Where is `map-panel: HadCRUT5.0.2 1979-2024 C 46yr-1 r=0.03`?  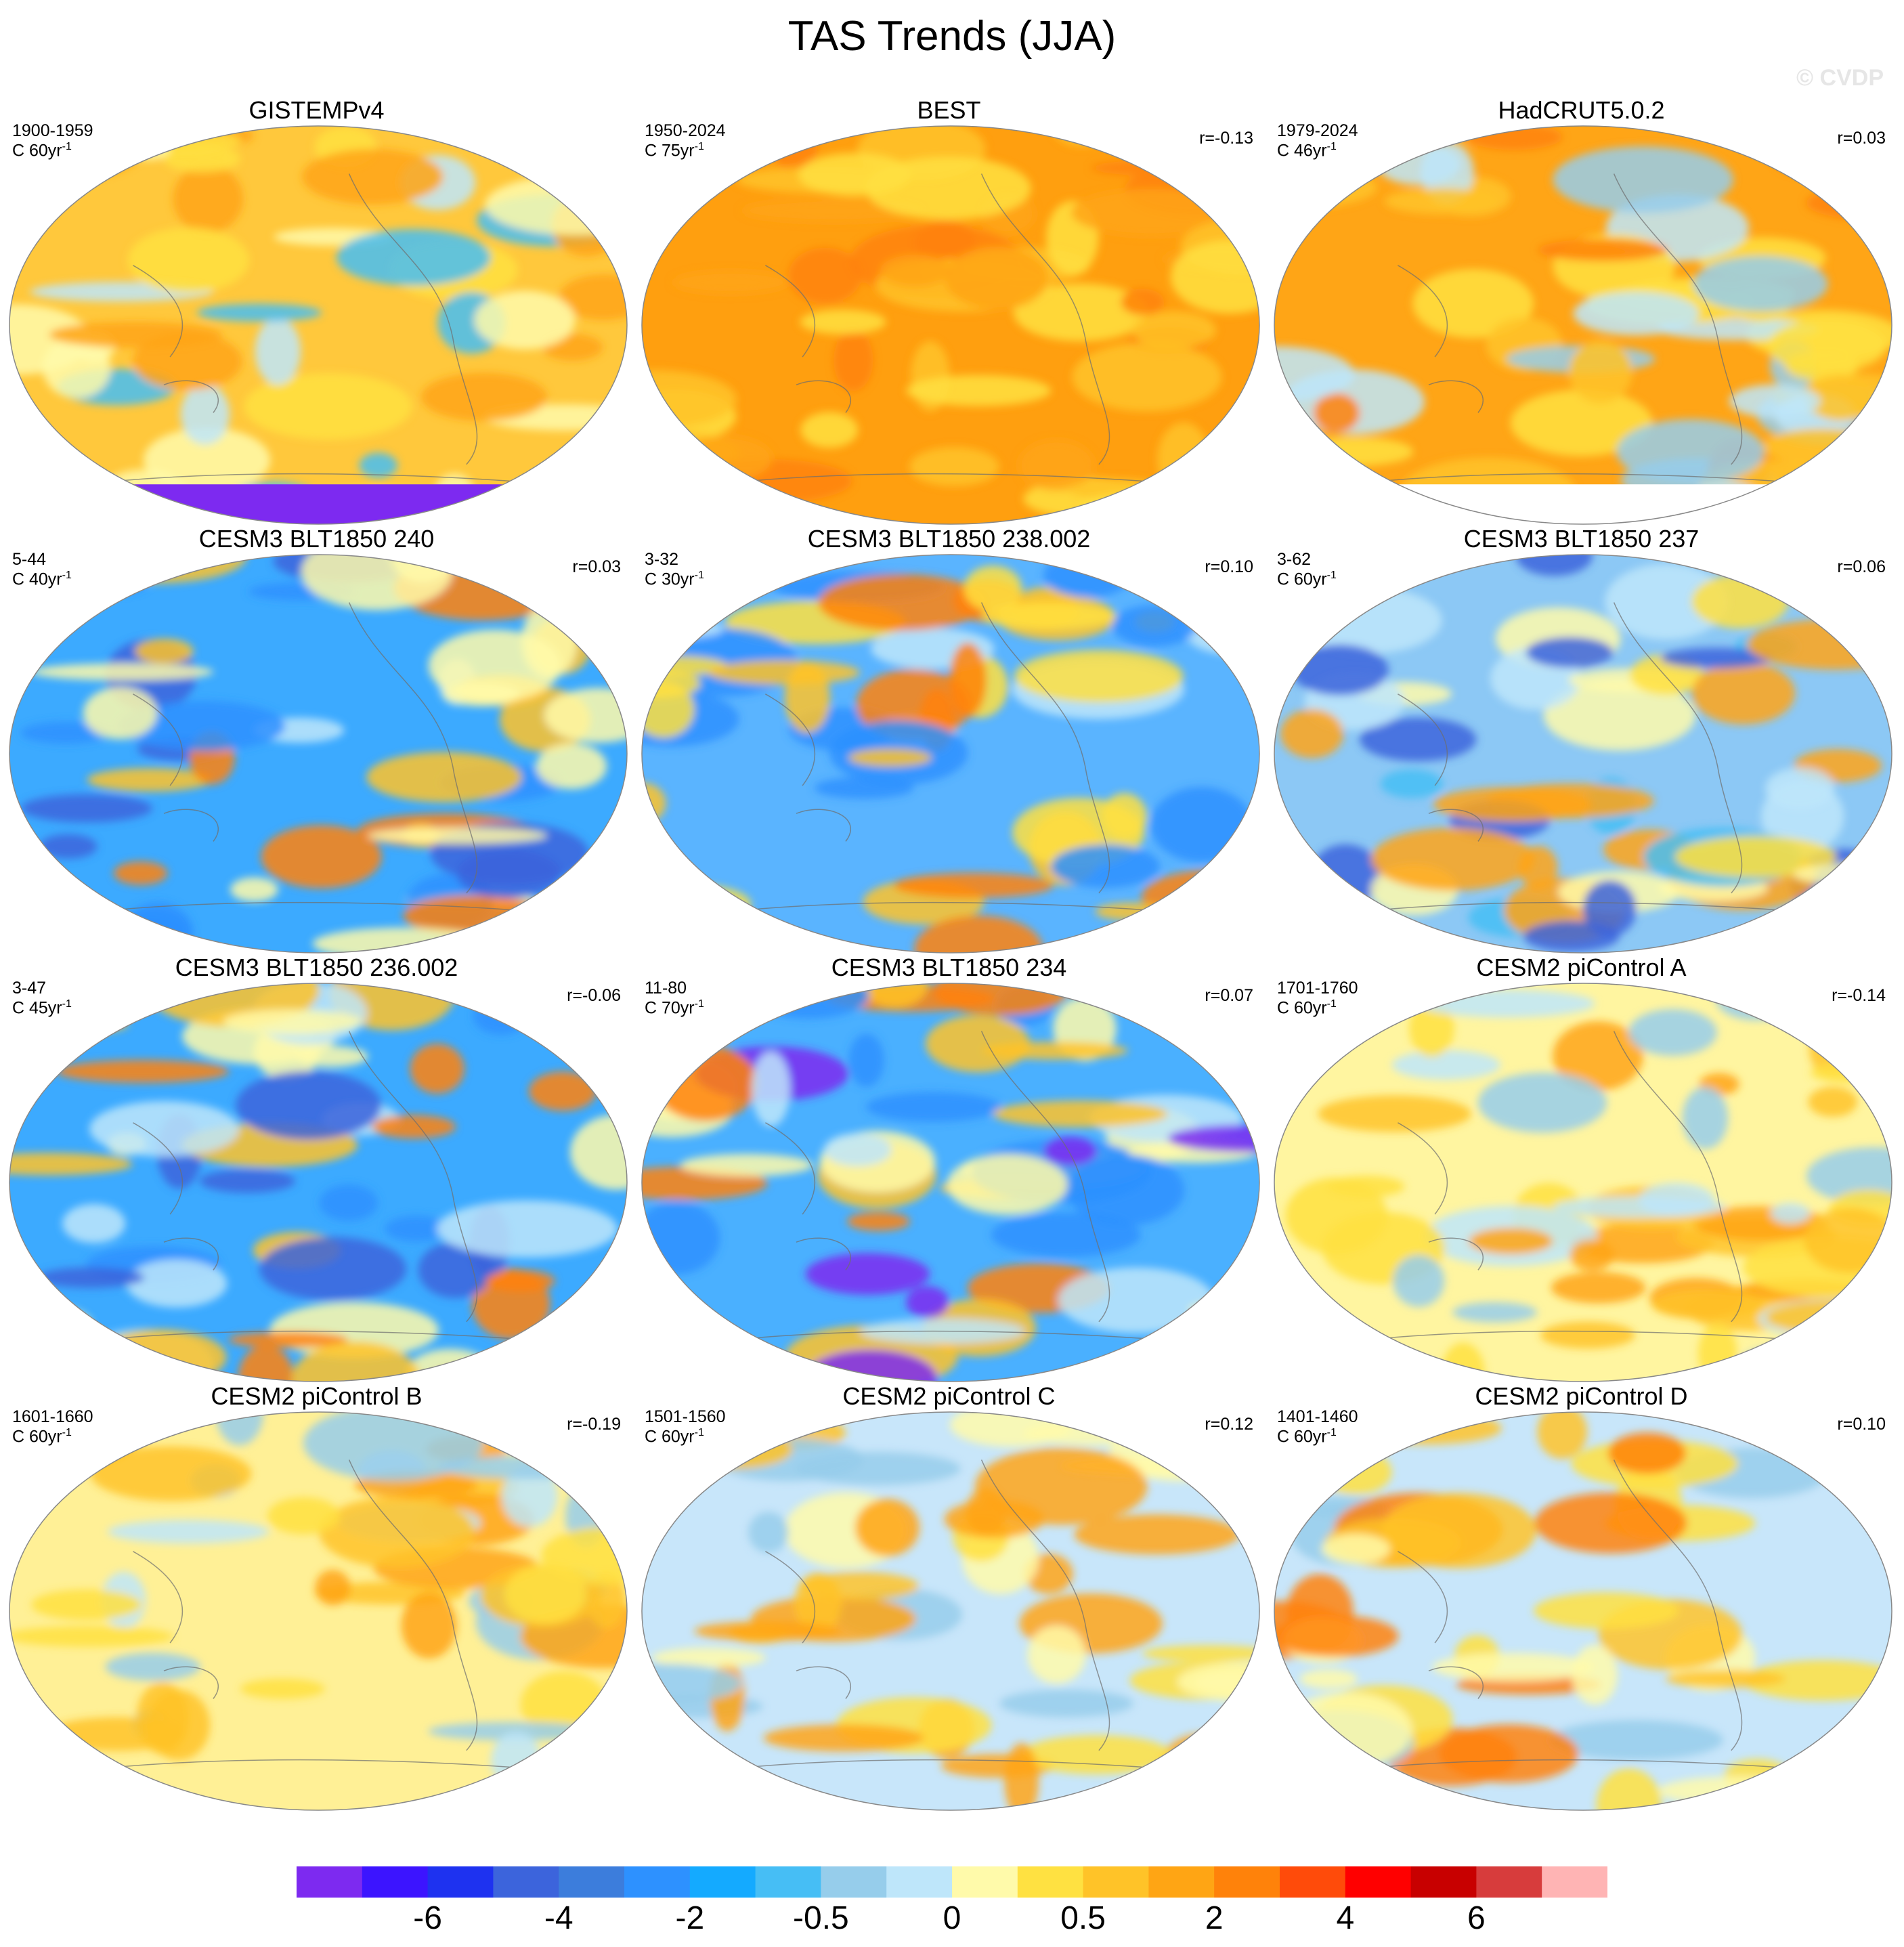 map-panel: HadCRUT5.0.2 1979-2024 C 46yr-1 r=0.03 is located at coordinates (1582, 313).